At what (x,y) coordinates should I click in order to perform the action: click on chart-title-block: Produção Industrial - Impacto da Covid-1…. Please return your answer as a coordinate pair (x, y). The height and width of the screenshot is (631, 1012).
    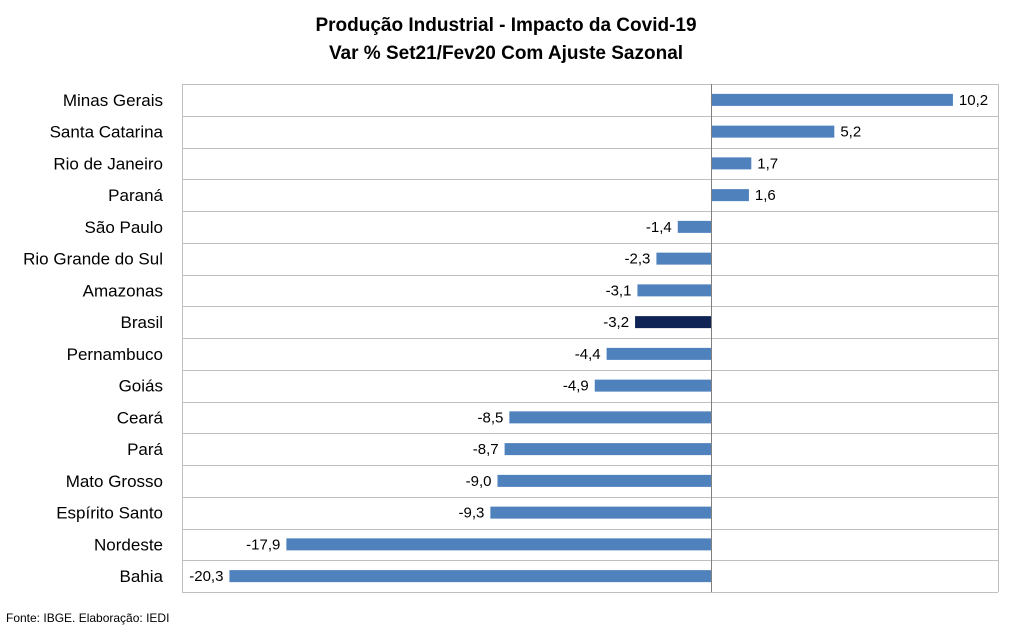
    Looking at the image, I should click on (506, 40).